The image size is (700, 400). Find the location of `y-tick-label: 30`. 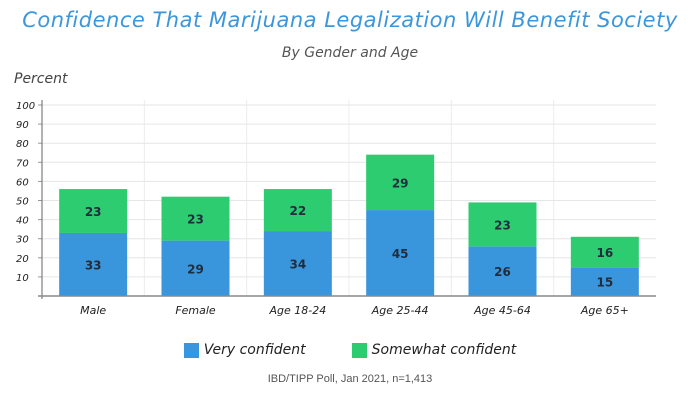

y-tick-label: 30 is located at coordinates (22, 240).